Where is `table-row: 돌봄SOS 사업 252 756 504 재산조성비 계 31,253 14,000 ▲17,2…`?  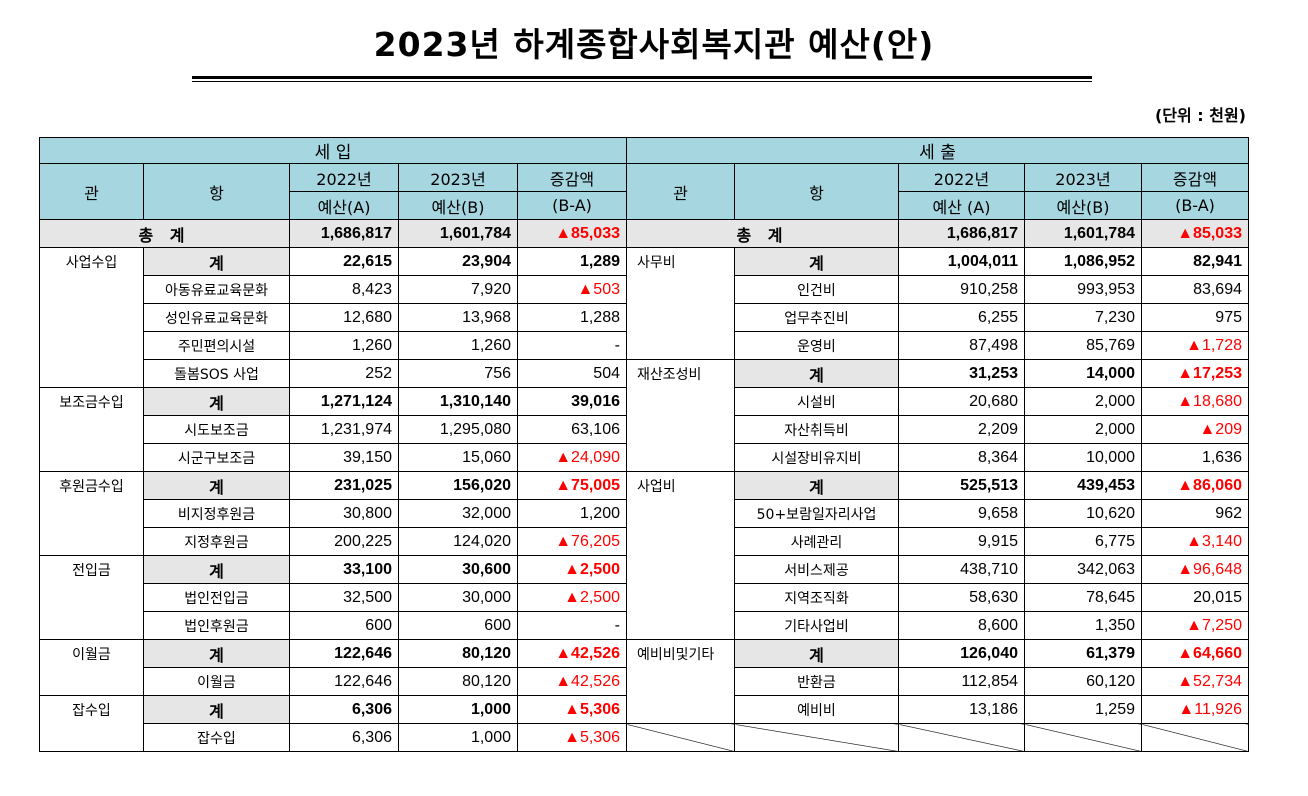
table-row: 돌봄SOS 사업 252 756 504 재산조성비 계 31,253 14,000 ▲17,2… is located at coordinates (644, 415).